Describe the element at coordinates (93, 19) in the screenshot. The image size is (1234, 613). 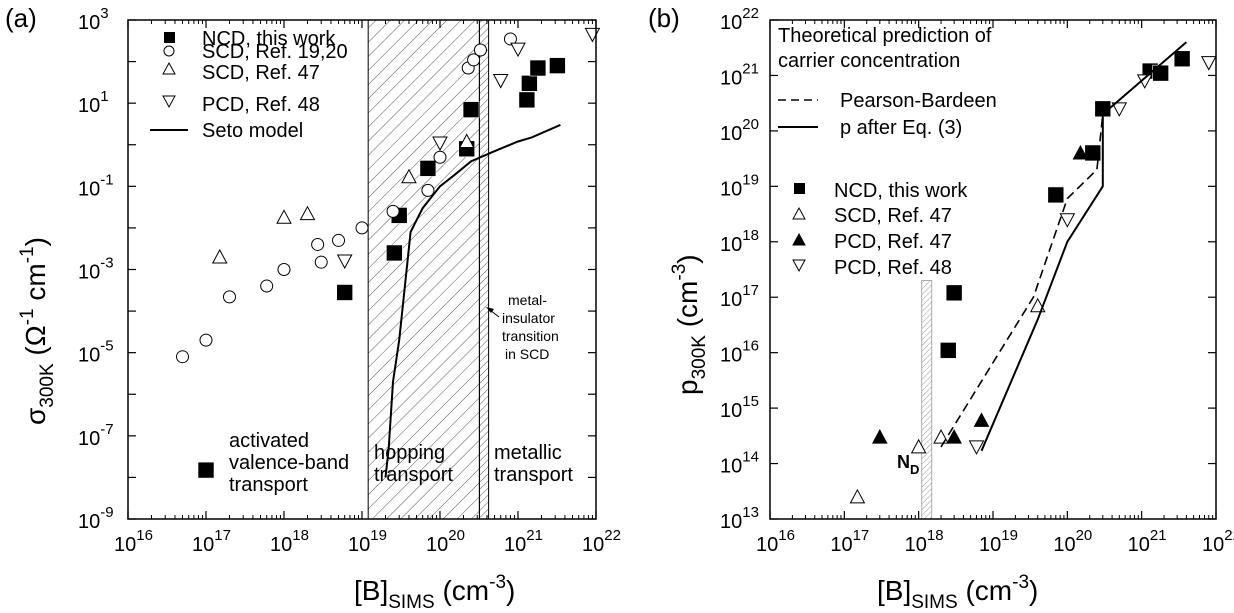
I see `y-tick-label: 10³` at that location.